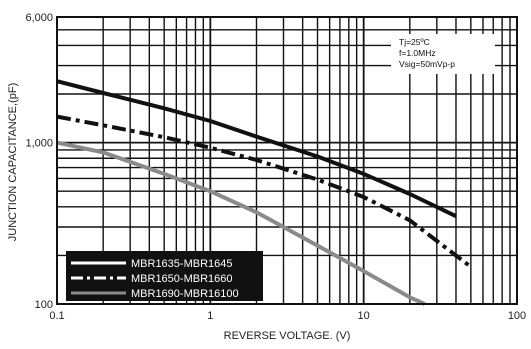 This screenshot has height=349, width=531. I want to click on x-tick-label: 0.1, so click(56, 316).